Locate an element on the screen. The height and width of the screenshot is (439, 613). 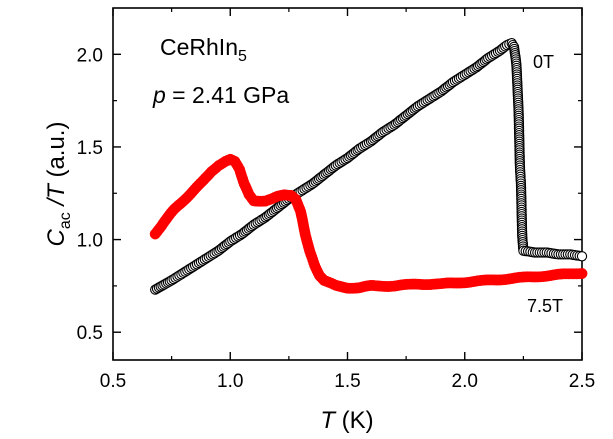
compound-label-sub: 5 is located at coordinates (242, 56).